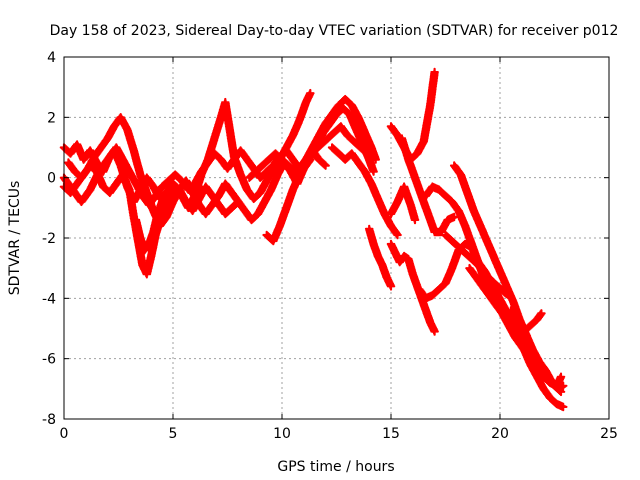  What do you see at coordinates (609, 434) in the screenshot?
I see `x-tick-label: 25` at bounding box center [609, 434].